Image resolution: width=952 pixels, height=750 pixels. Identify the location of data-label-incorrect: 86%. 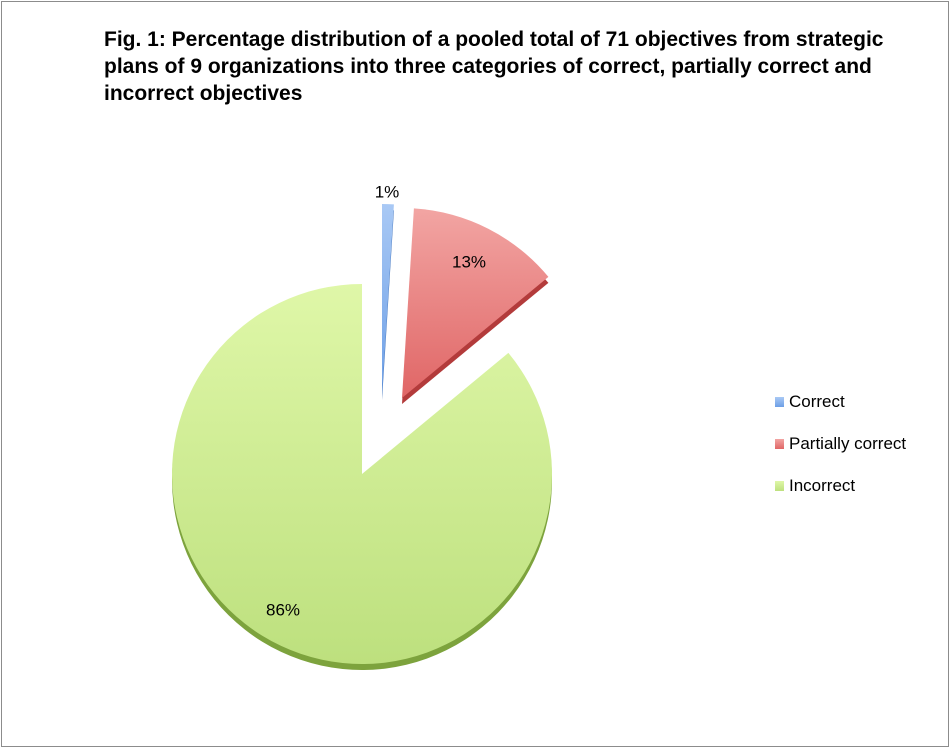
(283, 609).